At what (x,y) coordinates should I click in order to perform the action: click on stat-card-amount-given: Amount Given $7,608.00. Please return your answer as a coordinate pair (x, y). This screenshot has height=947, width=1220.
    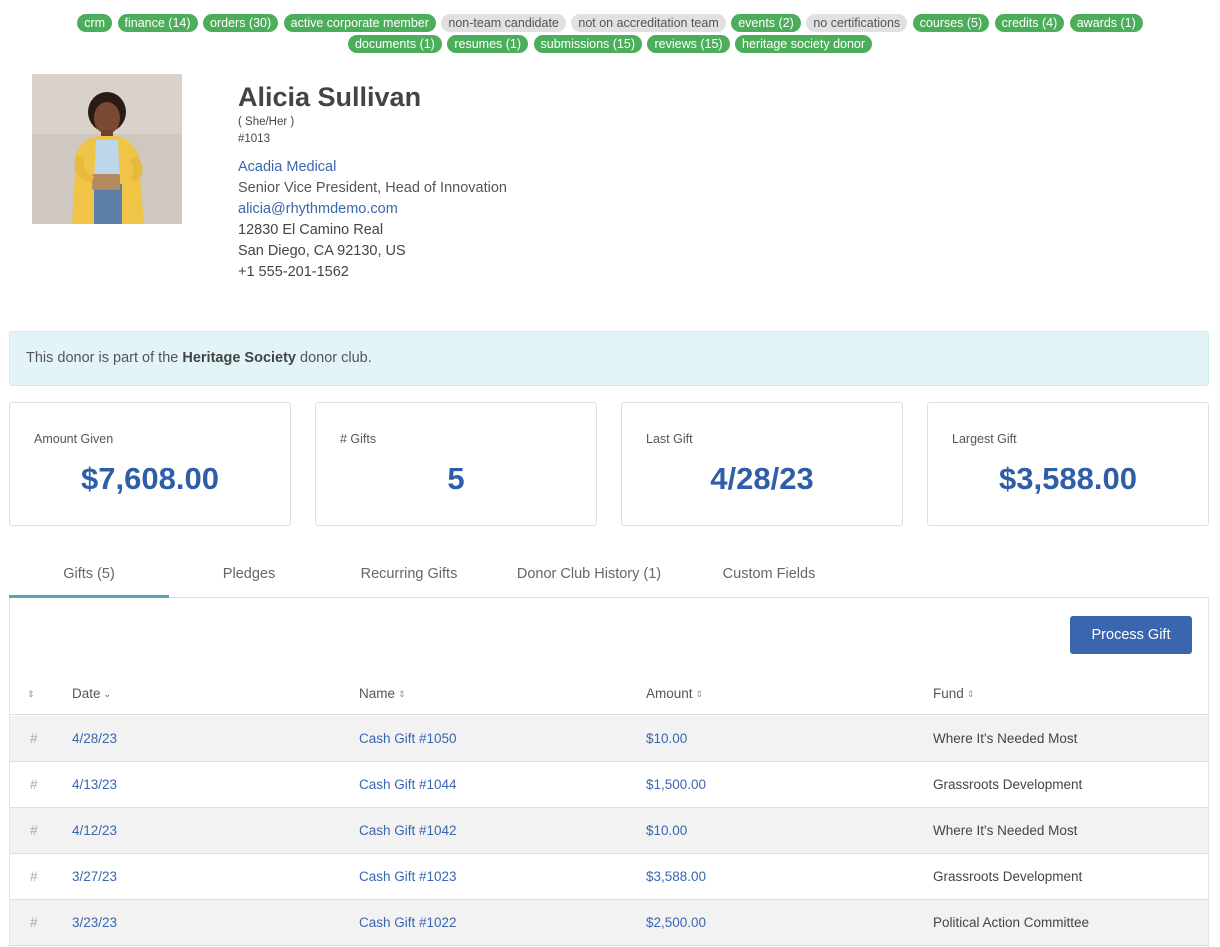
    Looking at the image, I should click on (150, 464).